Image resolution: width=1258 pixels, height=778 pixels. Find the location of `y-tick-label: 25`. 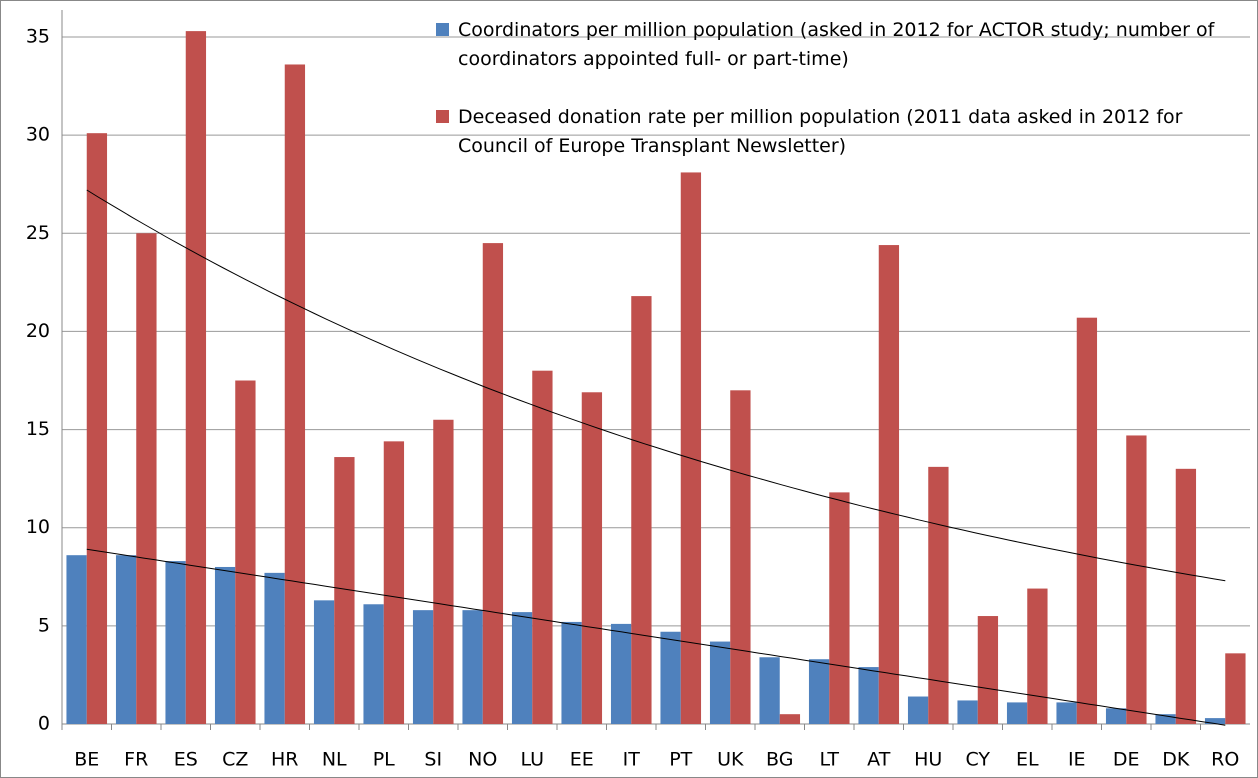

y-tick-label: 25 is located at coordinates (38, 233).